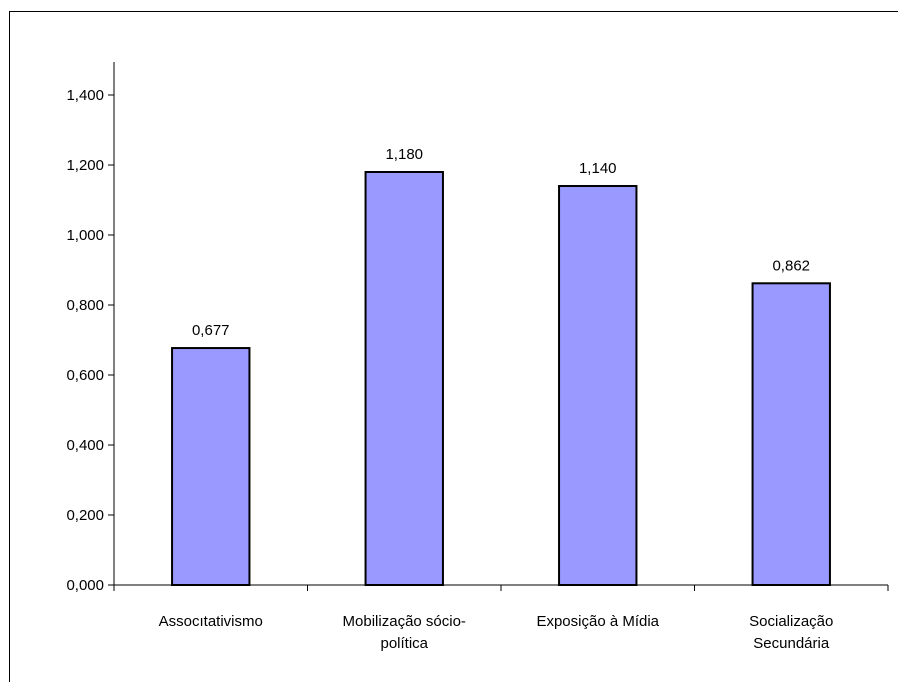  I want to click on y-tick-label: 0,400, so click(85, 445).